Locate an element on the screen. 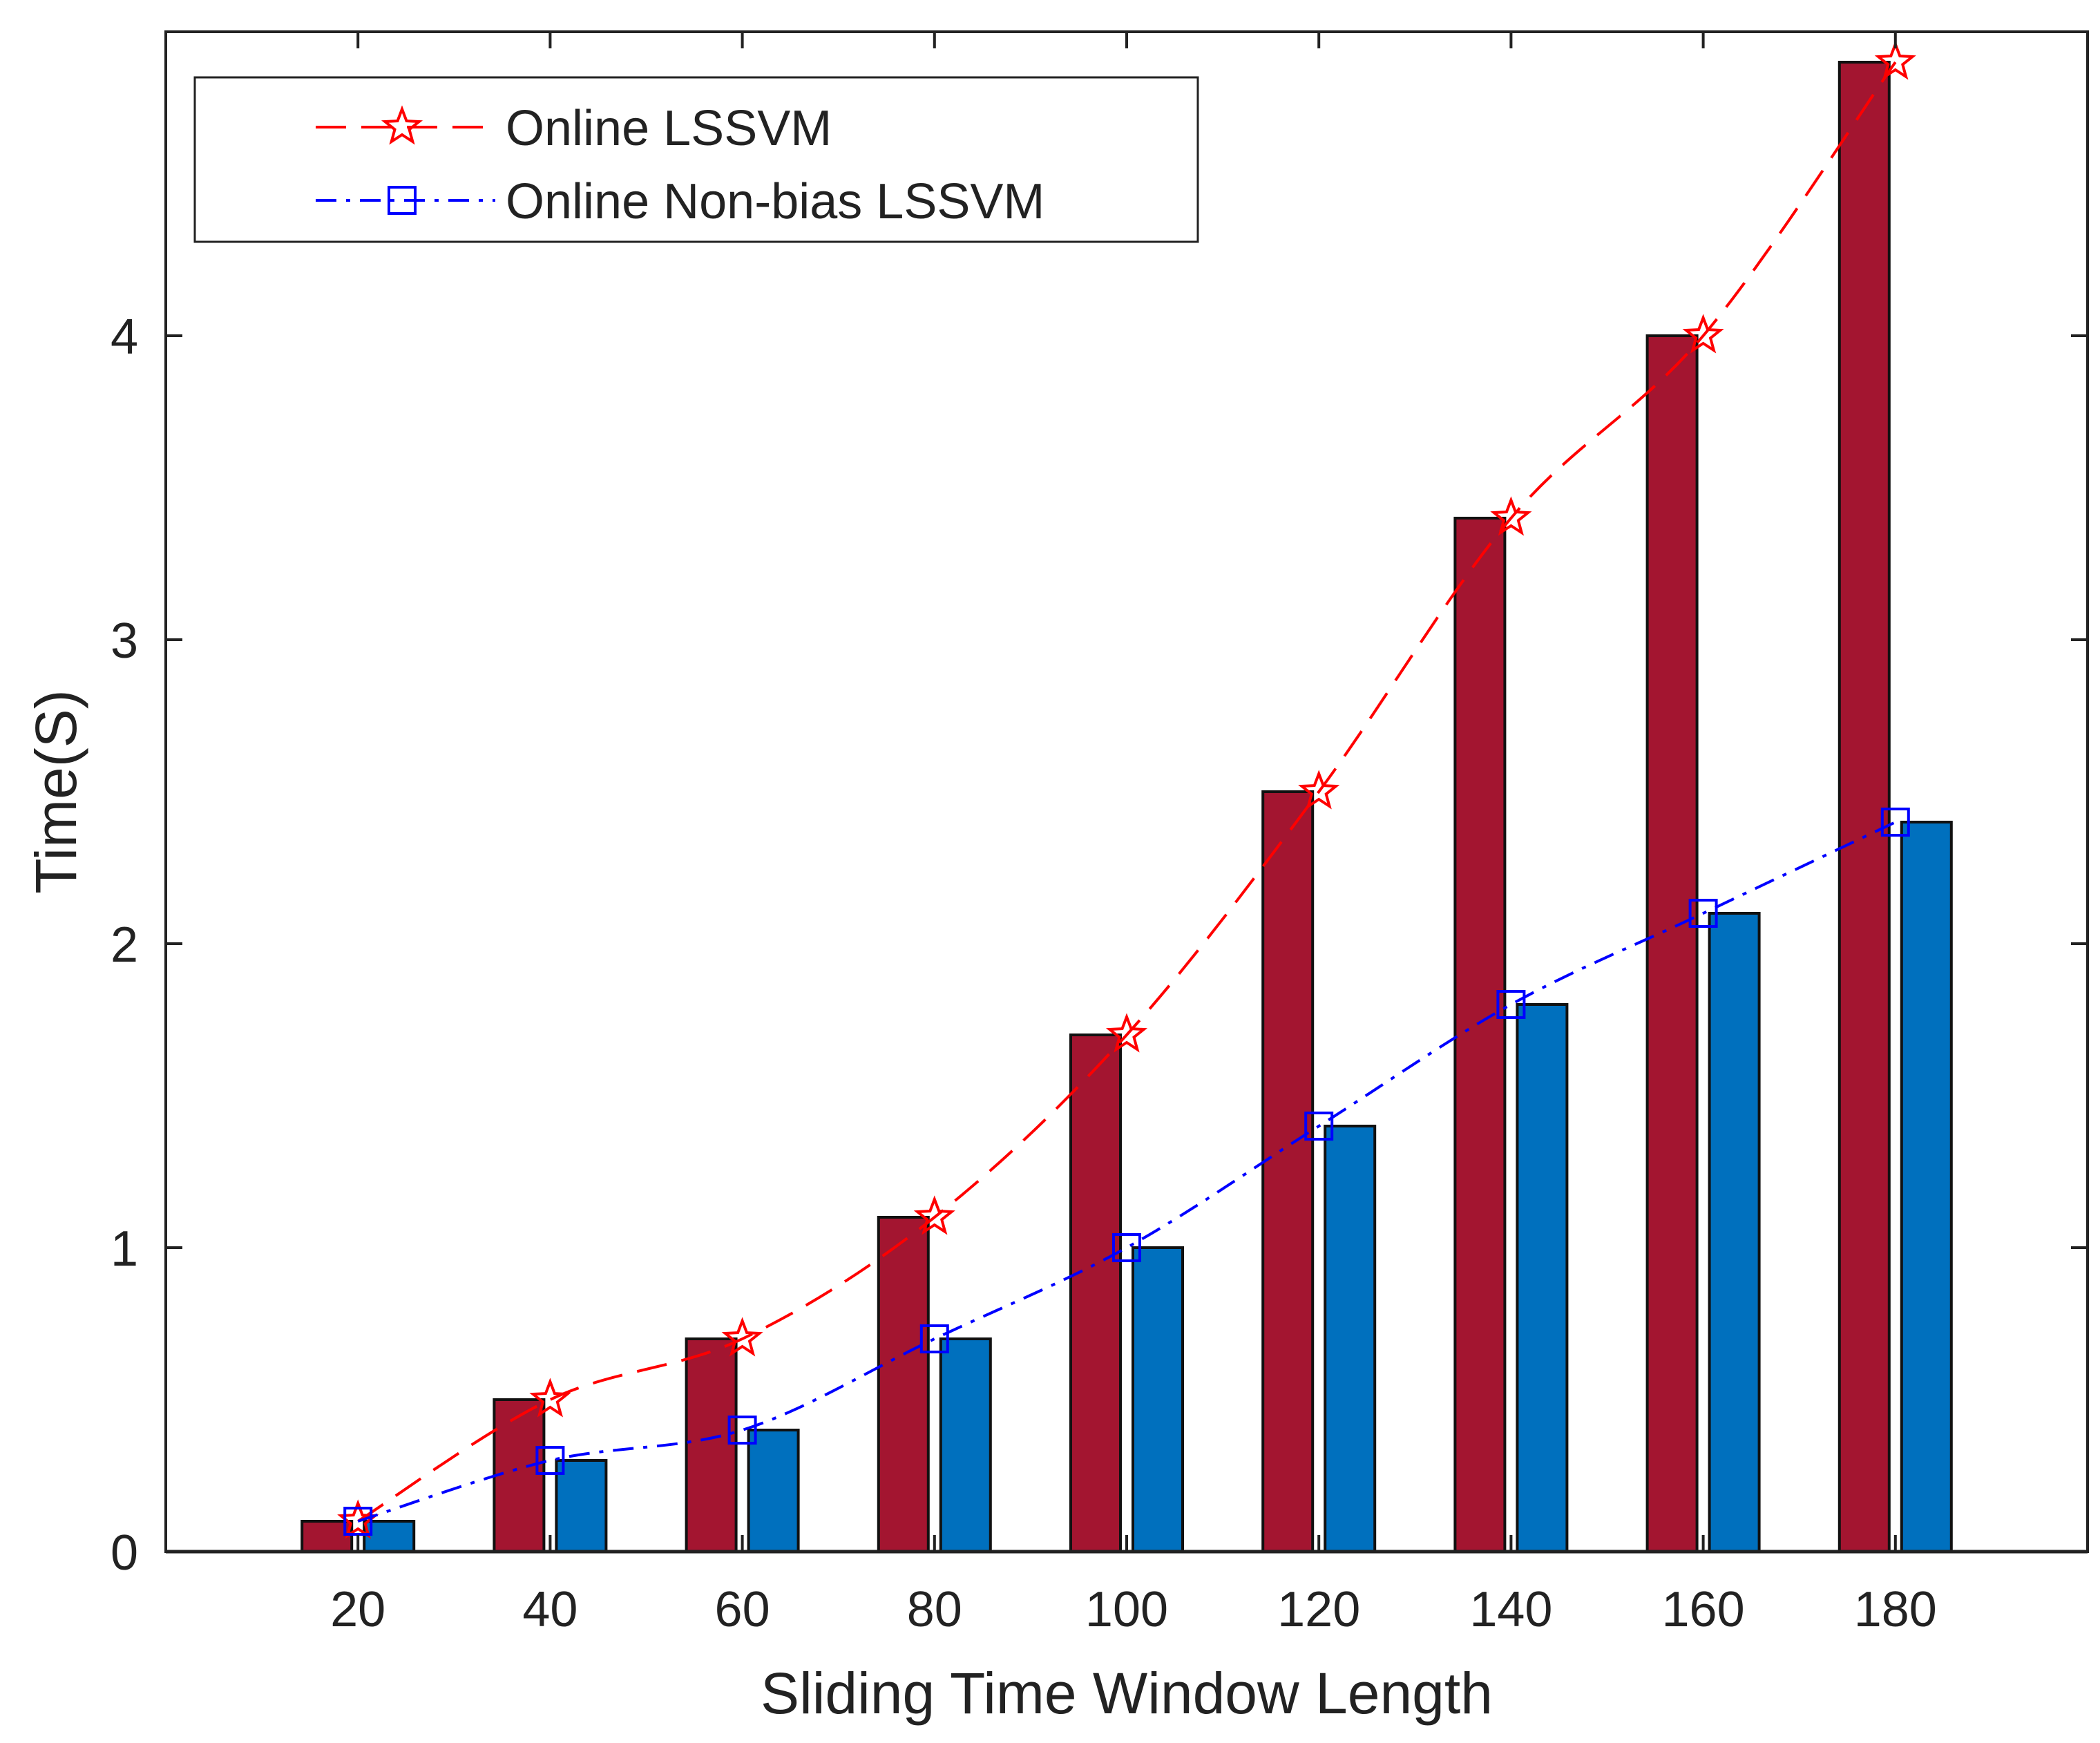 Image resolution: width=2100 pixels, height=1743 pixels. y-tick-label: 2 is located at coordinates (124, 945).